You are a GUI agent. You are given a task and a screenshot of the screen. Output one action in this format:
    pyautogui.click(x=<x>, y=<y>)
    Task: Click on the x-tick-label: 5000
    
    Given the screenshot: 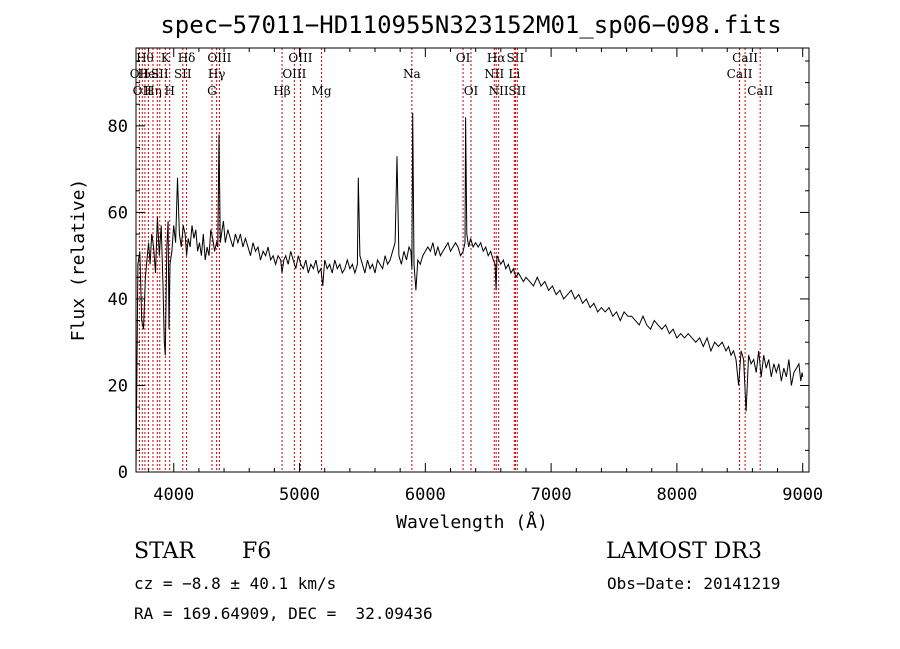 What is the action you would take?
    pyautogui.click(x=299, y=495)
    